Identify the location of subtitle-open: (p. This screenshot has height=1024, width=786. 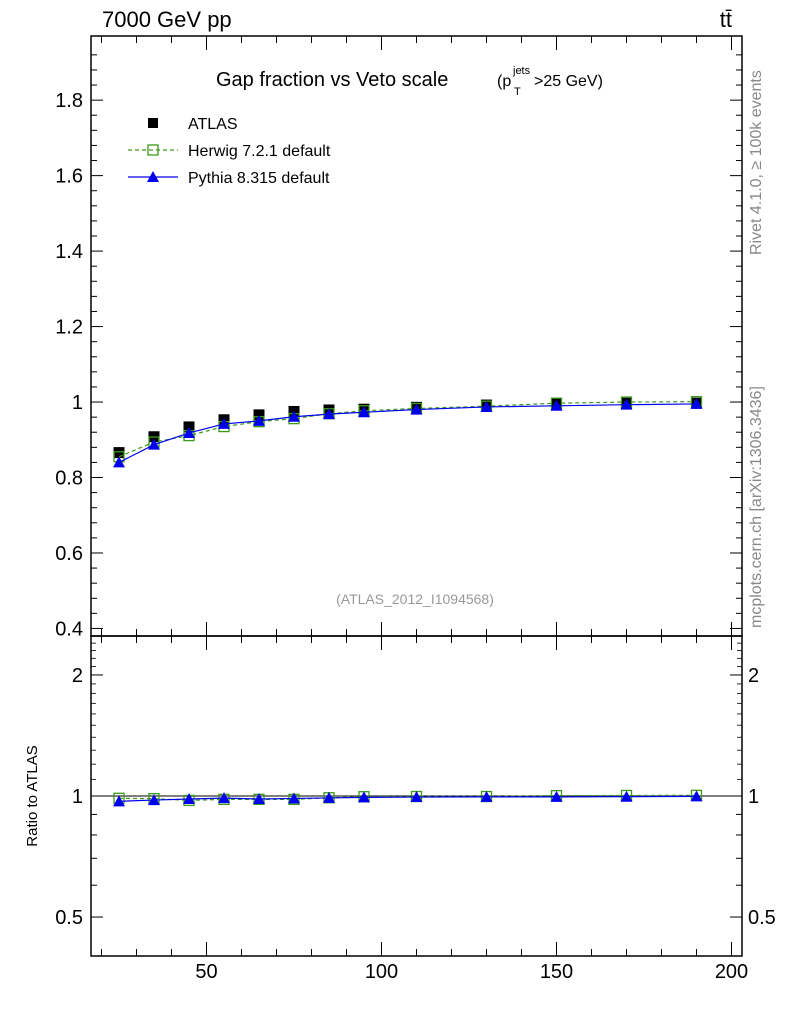
(504, 81).